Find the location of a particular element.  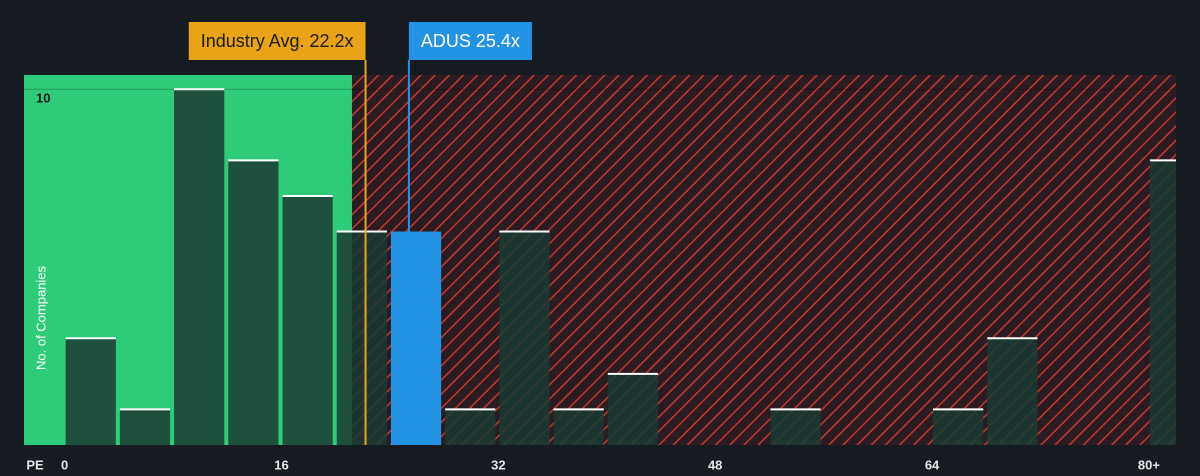

x-tick-label: 0 is located at coordinates (64, 464).